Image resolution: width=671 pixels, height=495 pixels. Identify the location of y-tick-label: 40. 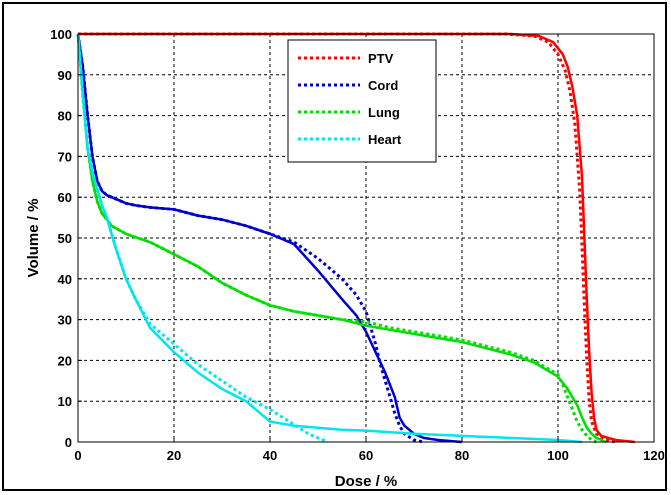
(65, 279).